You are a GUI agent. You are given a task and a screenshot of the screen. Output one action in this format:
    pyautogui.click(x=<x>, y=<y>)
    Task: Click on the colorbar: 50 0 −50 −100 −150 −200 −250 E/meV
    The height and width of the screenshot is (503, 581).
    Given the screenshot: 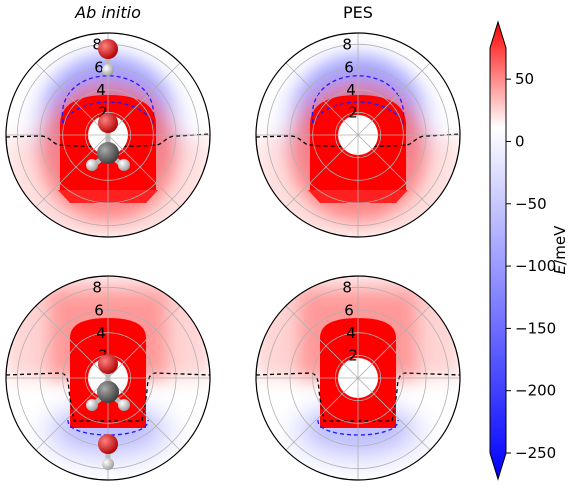 What is the action you would take?
    pyautogui.click(x=529, y=250)
    